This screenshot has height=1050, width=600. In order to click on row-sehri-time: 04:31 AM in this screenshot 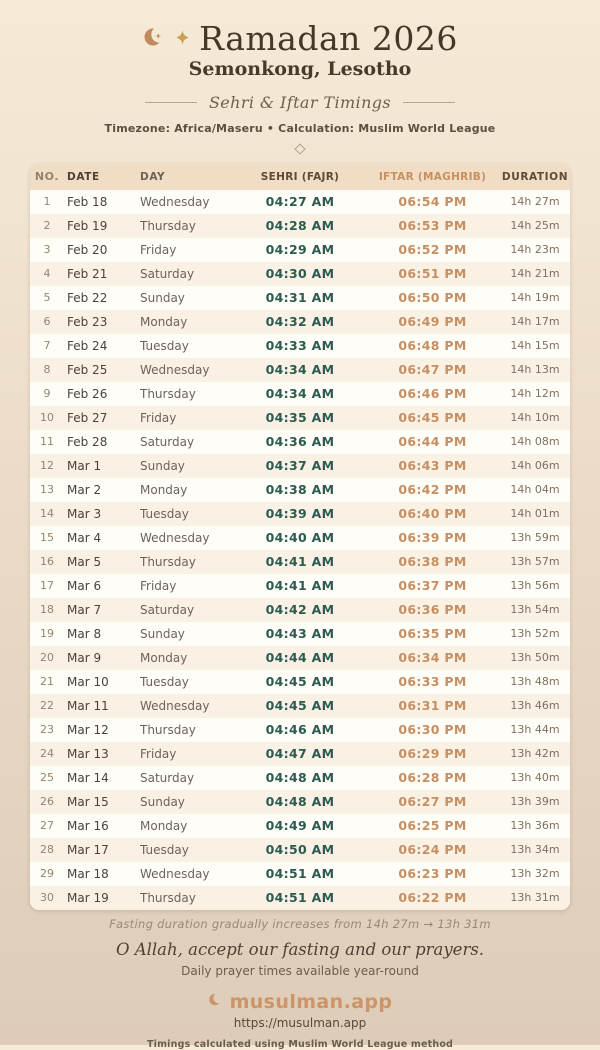, I will do `click(300, 298)`.